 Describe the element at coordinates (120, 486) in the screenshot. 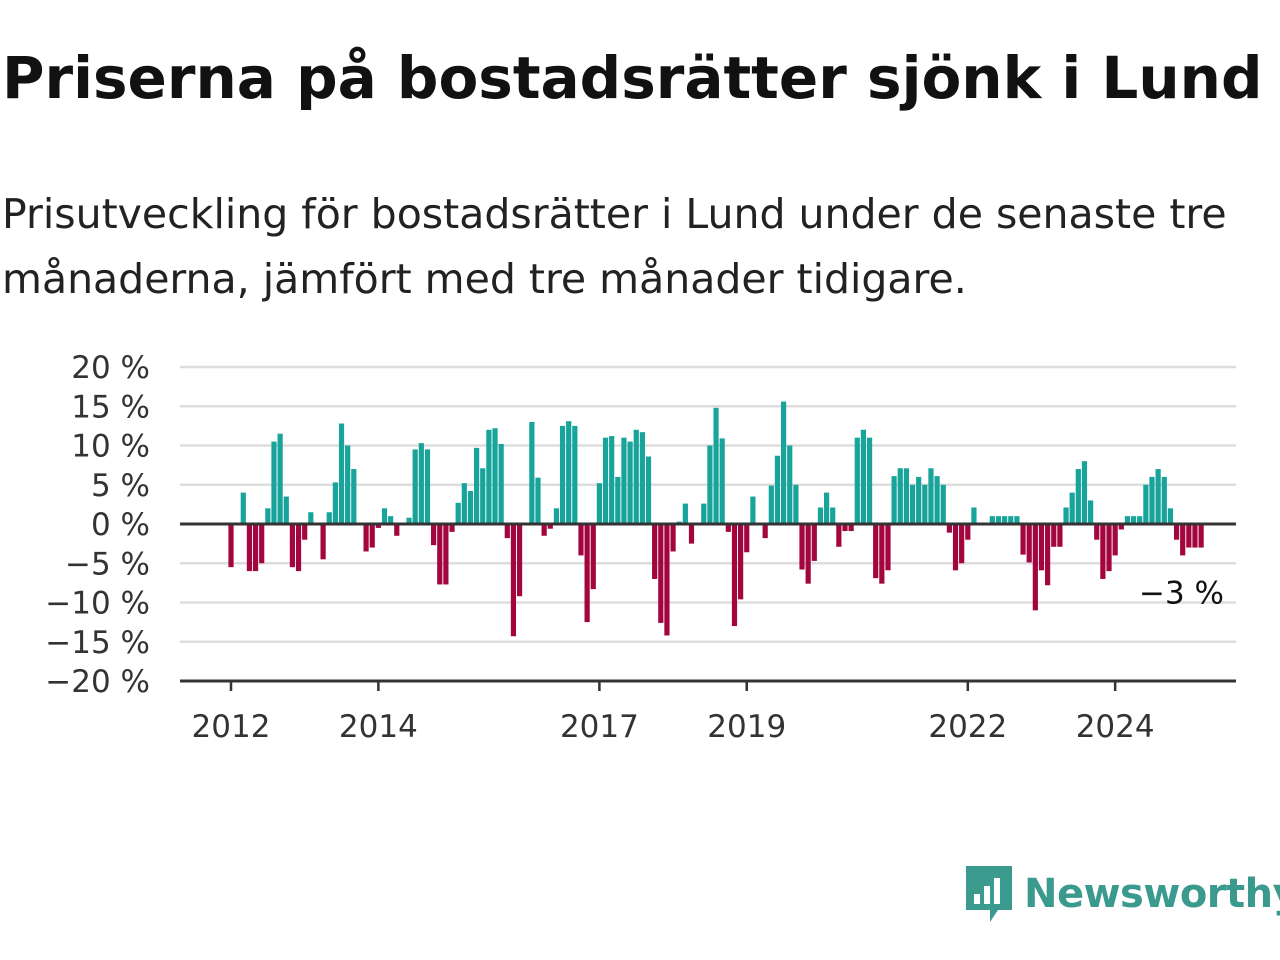

I see `y-tick-label: 5 %` at that location.